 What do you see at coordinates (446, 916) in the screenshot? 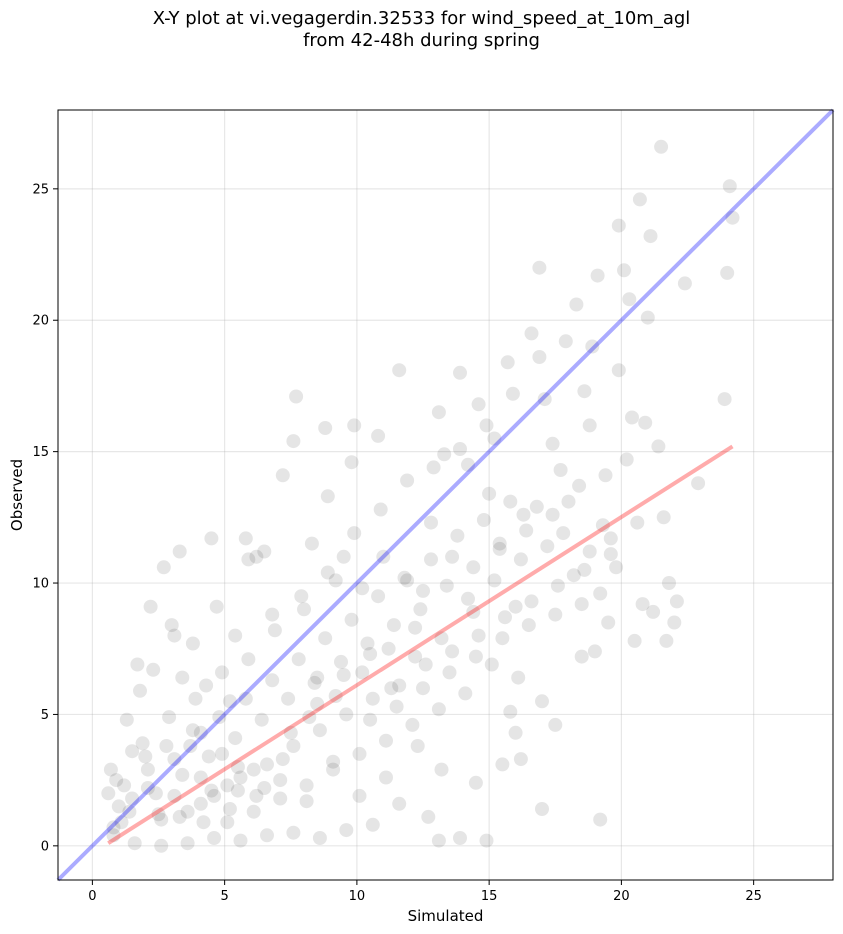
I see `x-axis-label: Simulated` at bounding box center [446, 916].